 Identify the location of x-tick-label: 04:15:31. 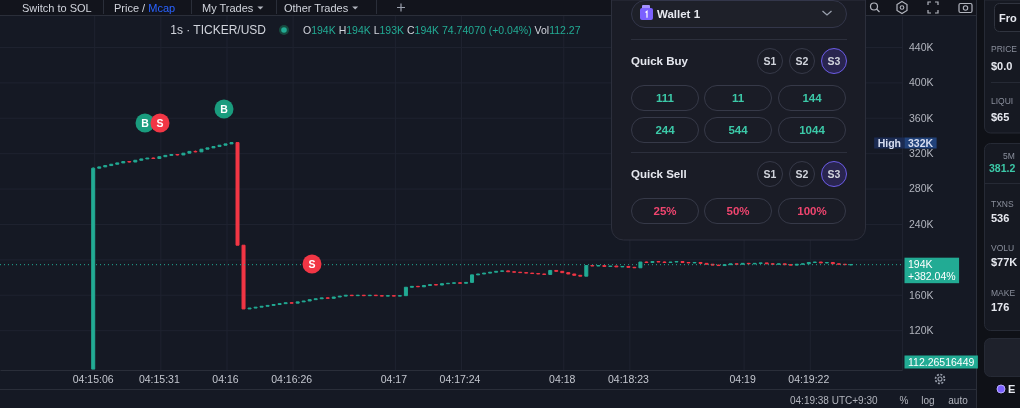
(159, 379).